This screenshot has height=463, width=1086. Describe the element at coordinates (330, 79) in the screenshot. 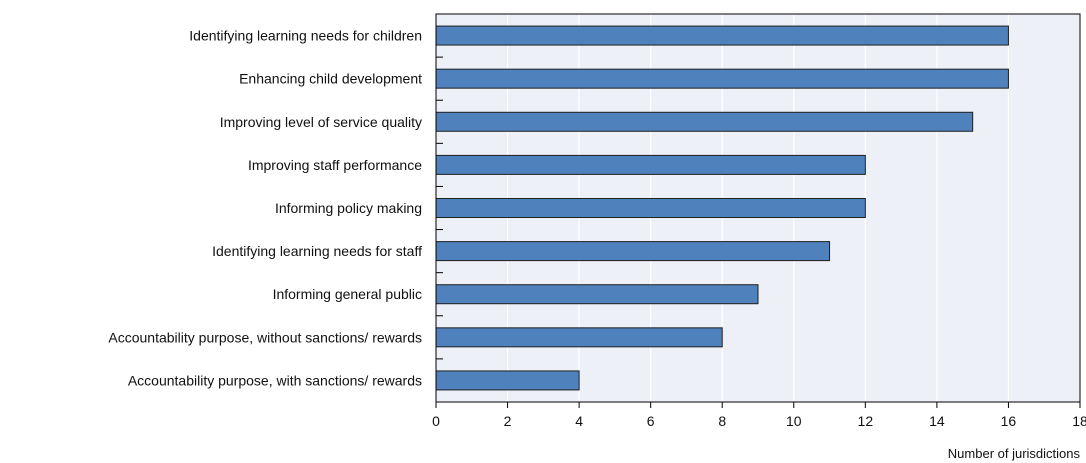

I see `category-label: Enhancing child development` at that location.